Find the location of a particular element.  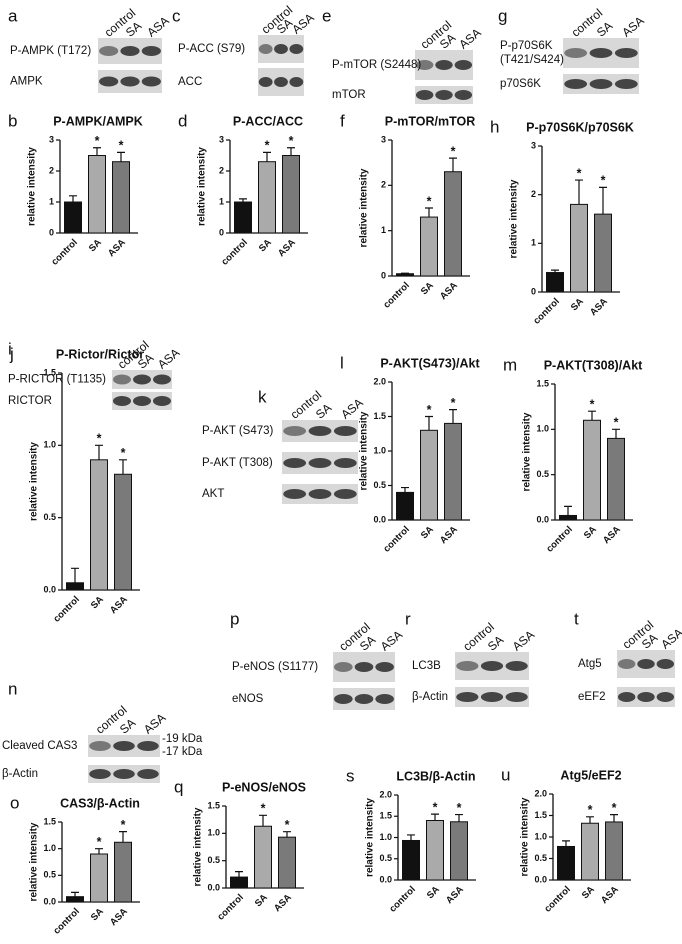

panel-letter: q is located at coordinates (178, 786).